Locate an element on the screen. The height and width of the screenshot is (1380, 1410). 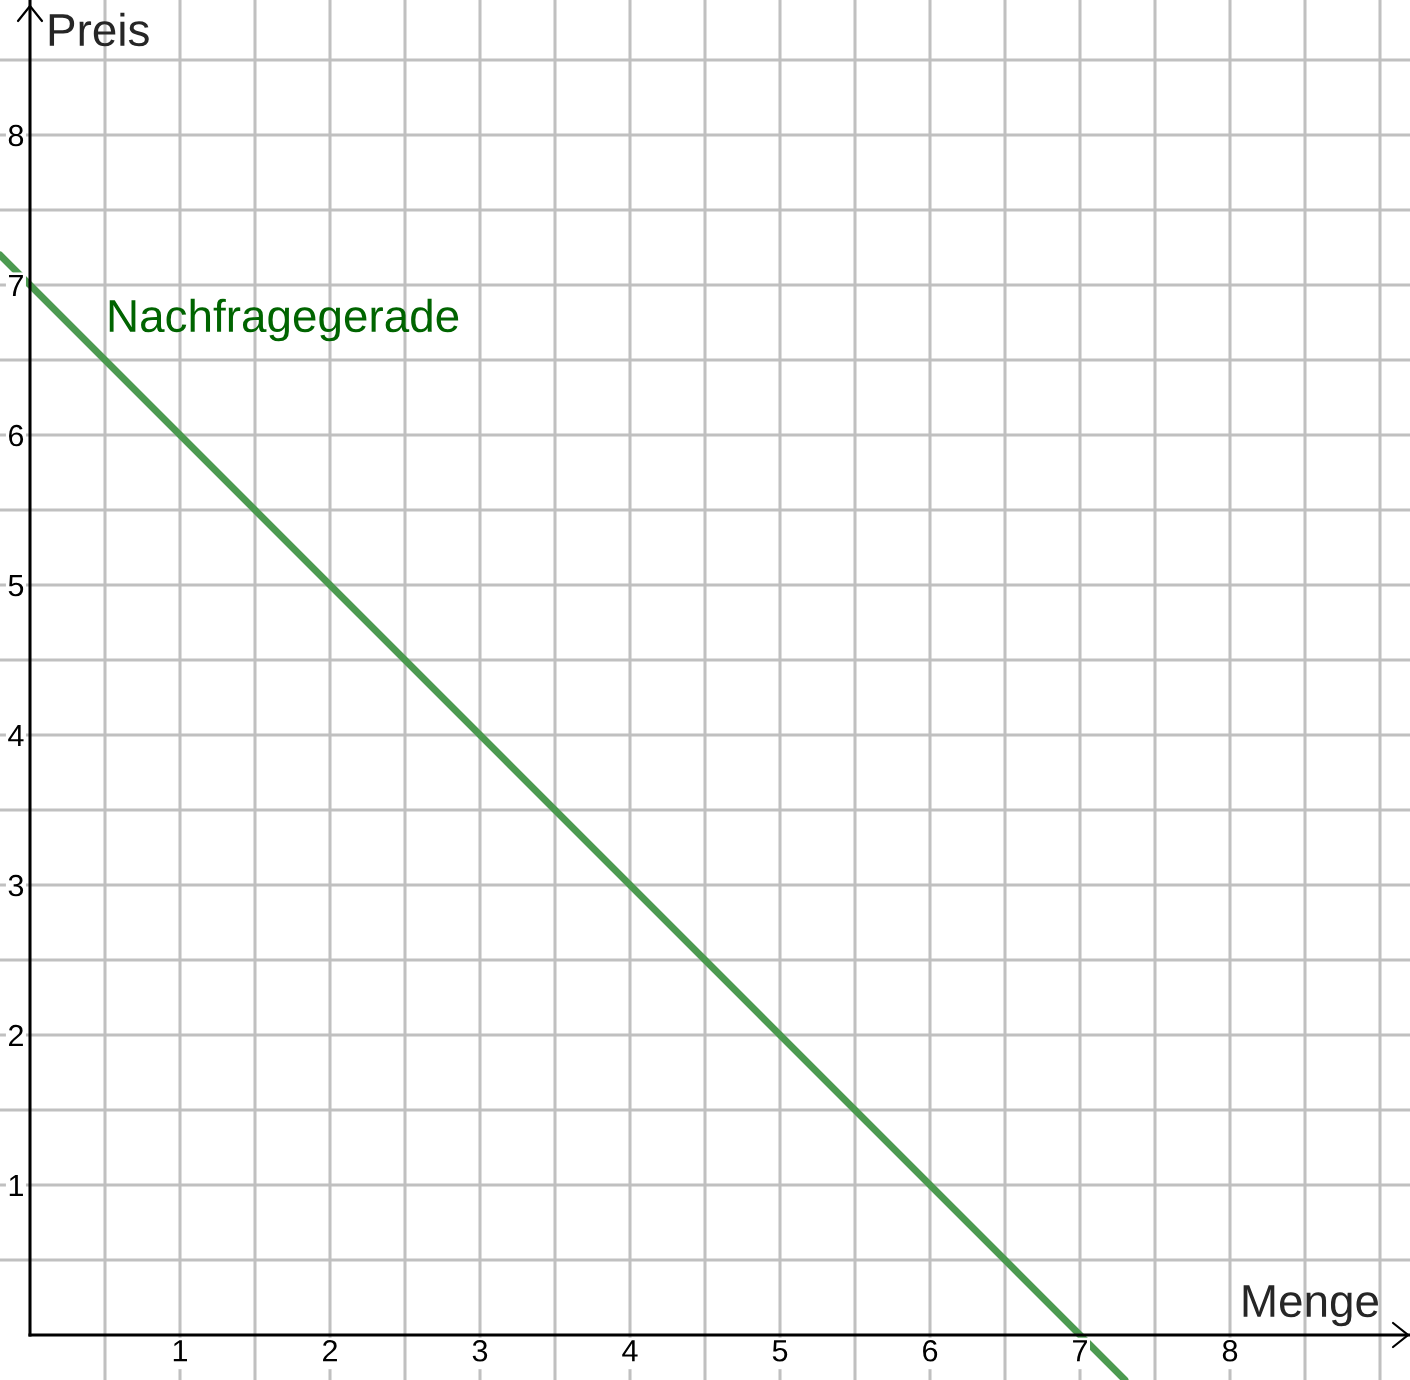
y-tick-label: 7 is located at coordinates (16, 286).